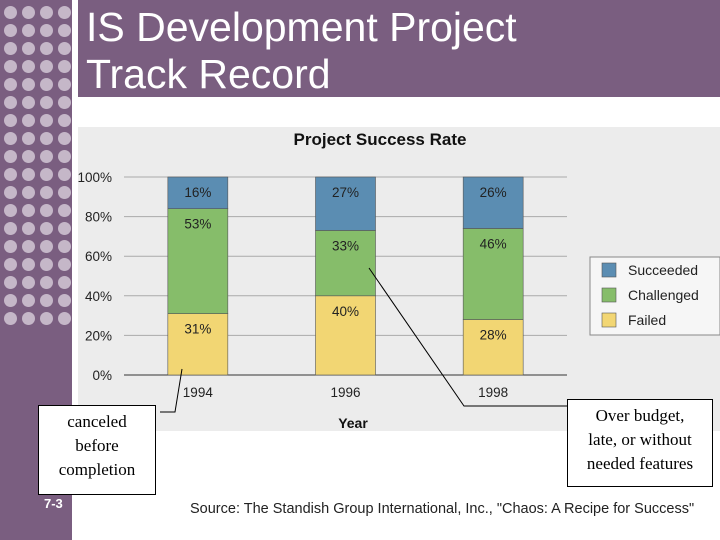  Describe the element at coordinates (98, 335) in the screenshot. I see `y-tick-label: 20%` at that location.